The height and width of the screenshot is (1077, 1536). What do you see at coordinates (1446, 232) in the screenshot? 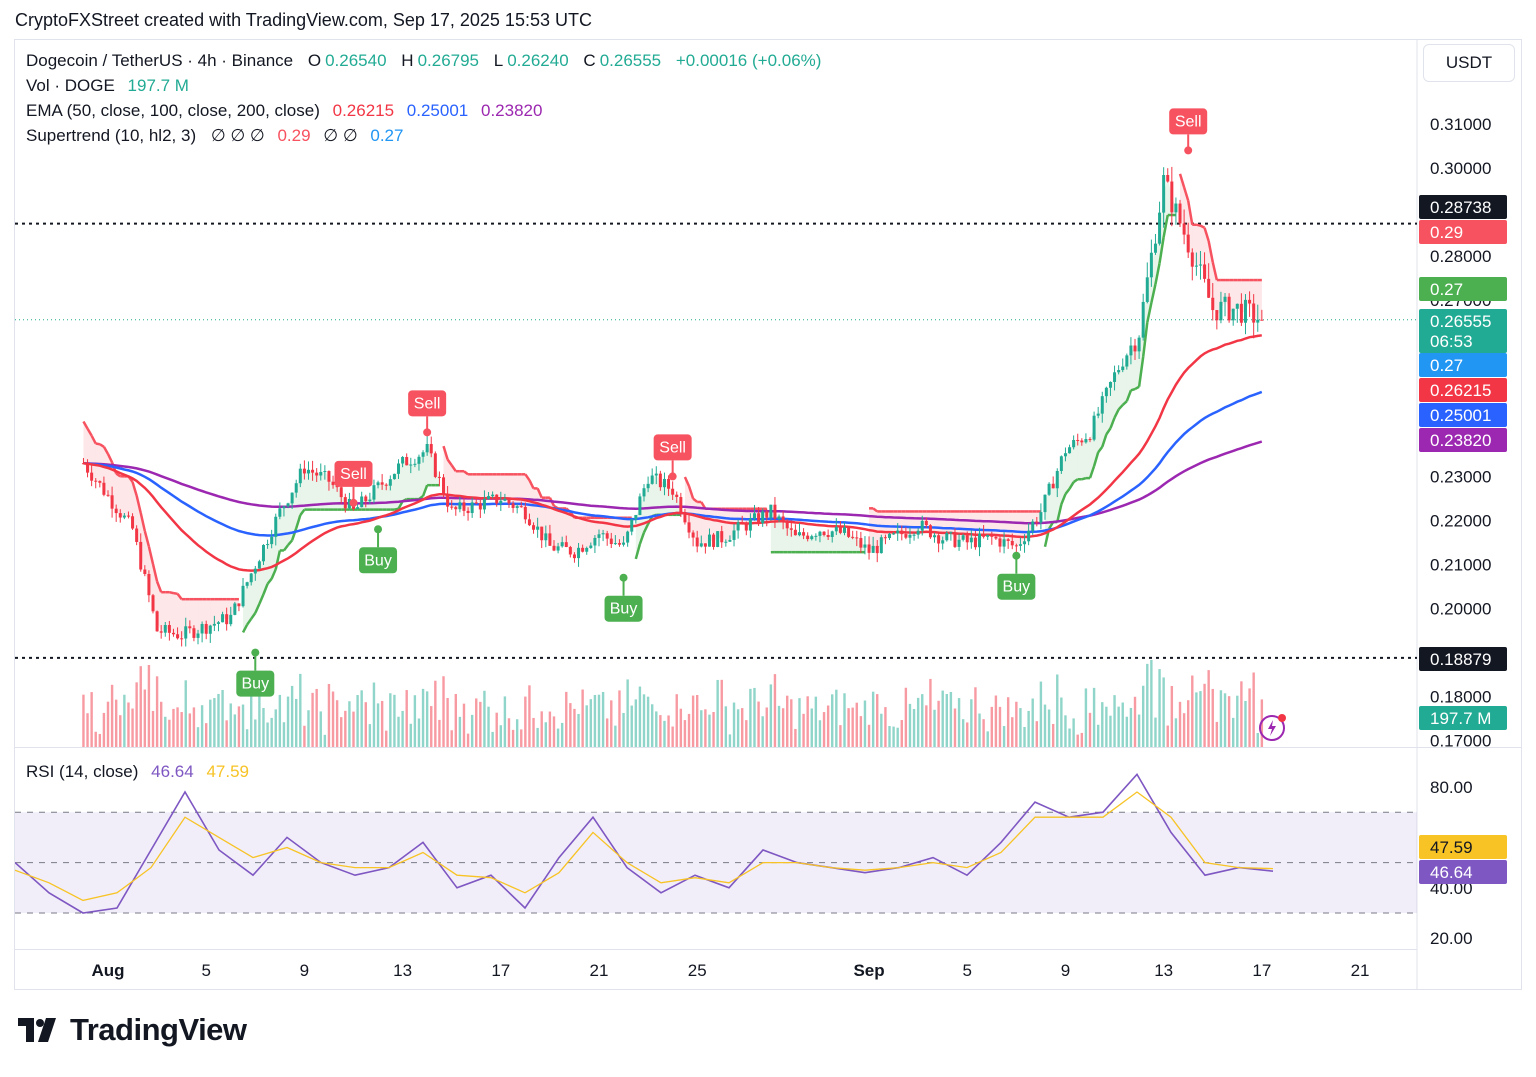
I see `supertrend-up-badge-text: 0.29` at bounding box center [1446, 232].